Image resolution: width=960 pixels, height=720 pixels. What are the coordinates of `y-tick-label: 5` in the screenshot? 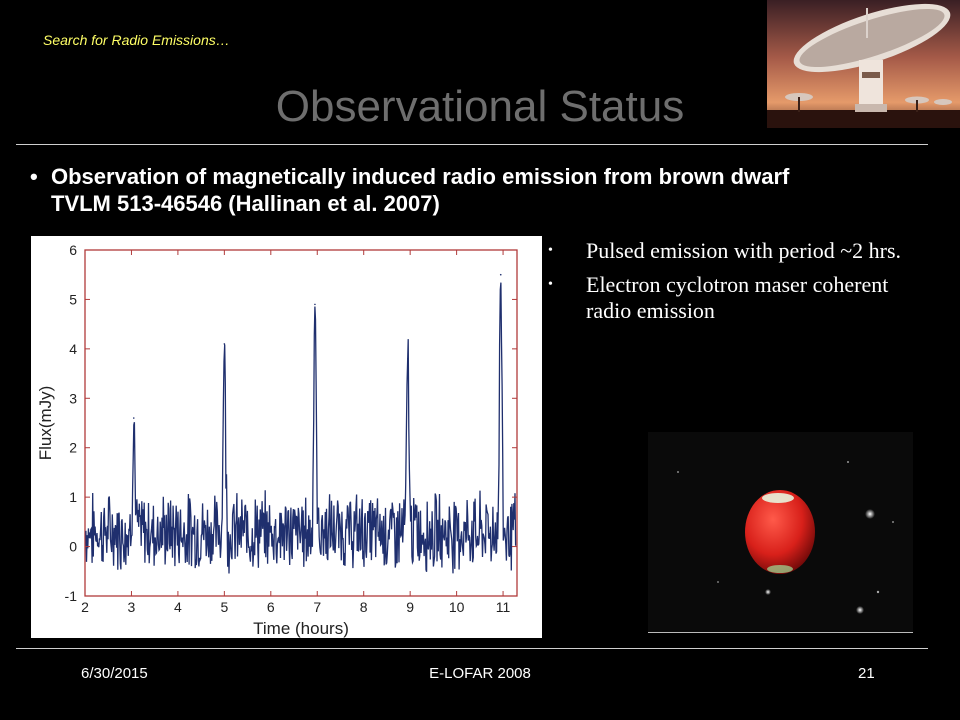 It's located at (73, 299).